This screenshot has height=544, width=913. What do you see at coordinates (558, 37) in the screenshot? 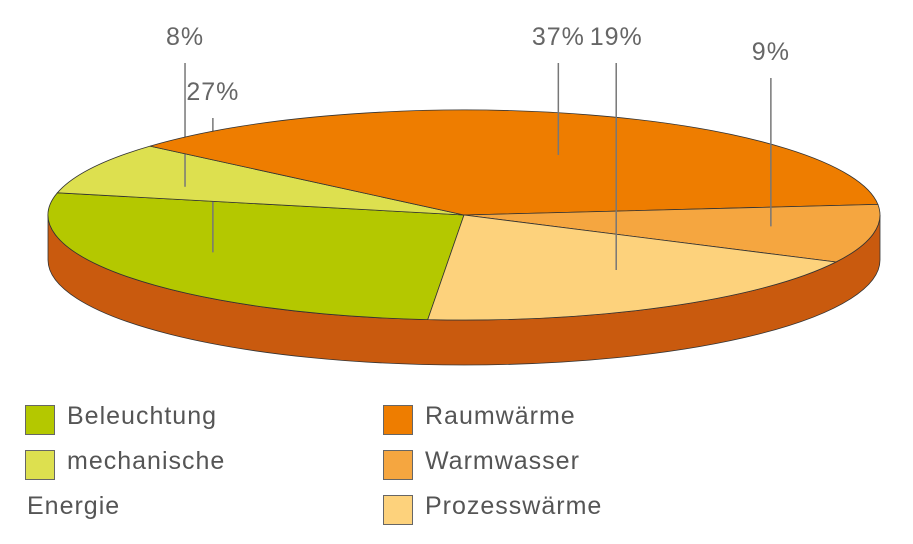
I see `value-label: 37%` at bounding box center [558, 37].